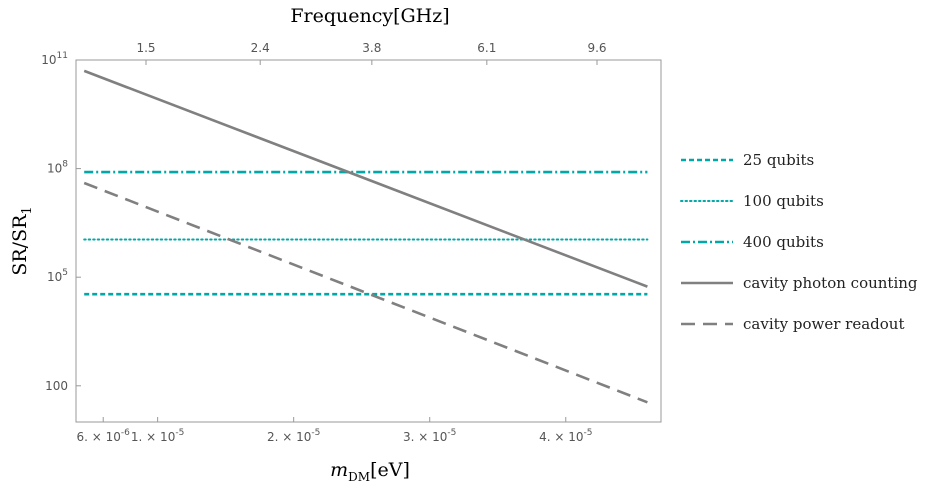  What do you see at coordinates (830, 283) in the screenshot?
I see `legend-label-cavity-photon-counting: cavity photon counting` at bounding box center [830, 283].